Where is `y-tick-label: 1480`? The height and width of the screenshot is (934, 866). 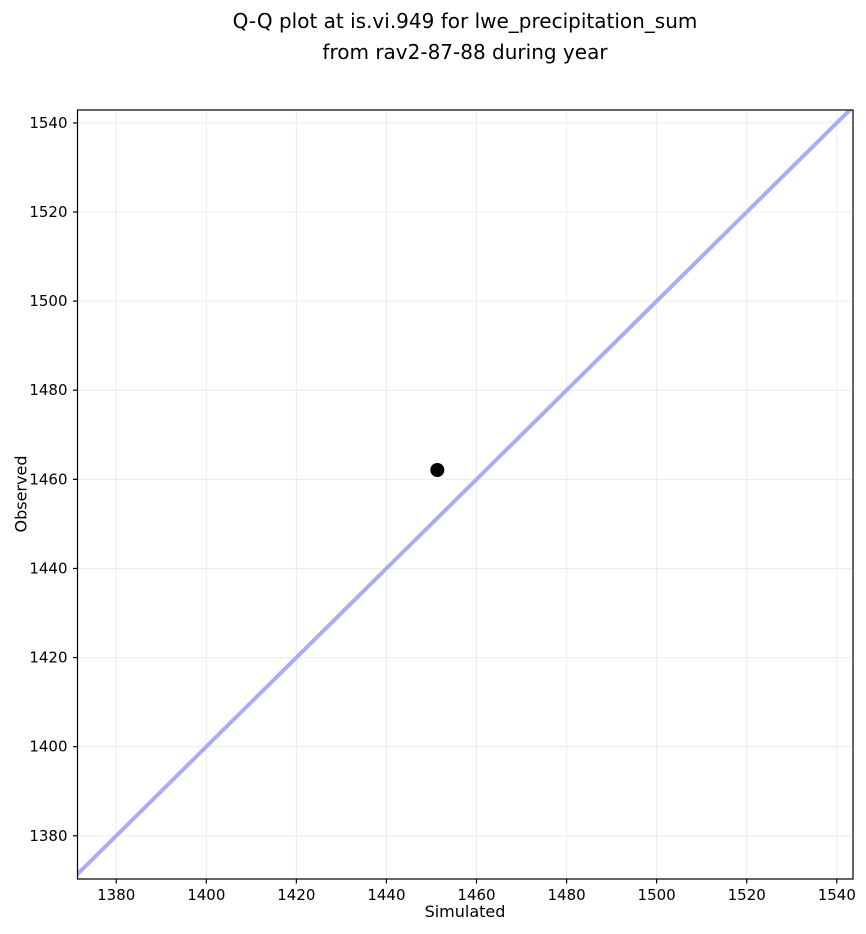
y-tick-label: 1480 is located at coordinates (48, 390).